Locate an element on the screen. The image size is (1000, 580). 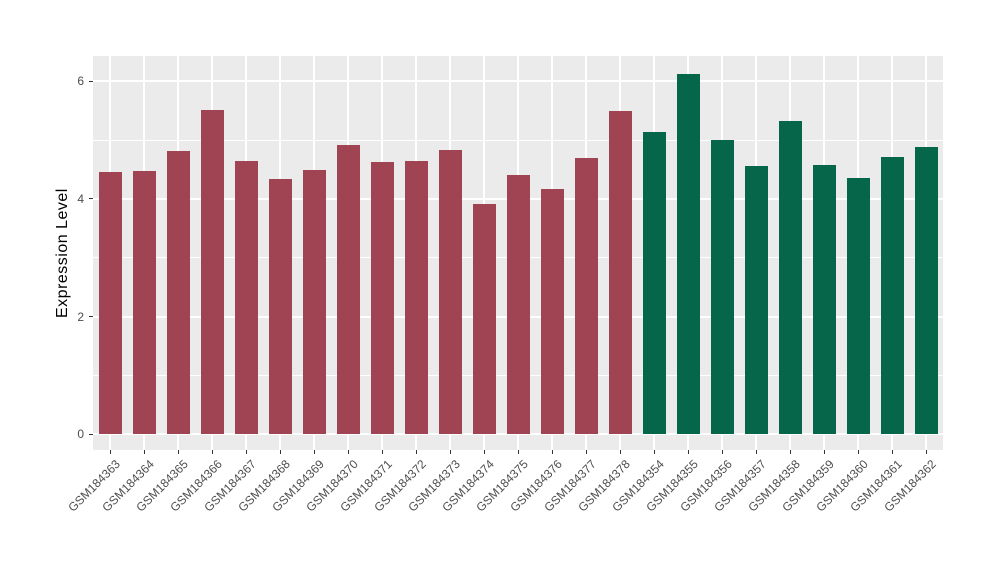
y-tick-label: 6 is located at coordinates (80, 81).